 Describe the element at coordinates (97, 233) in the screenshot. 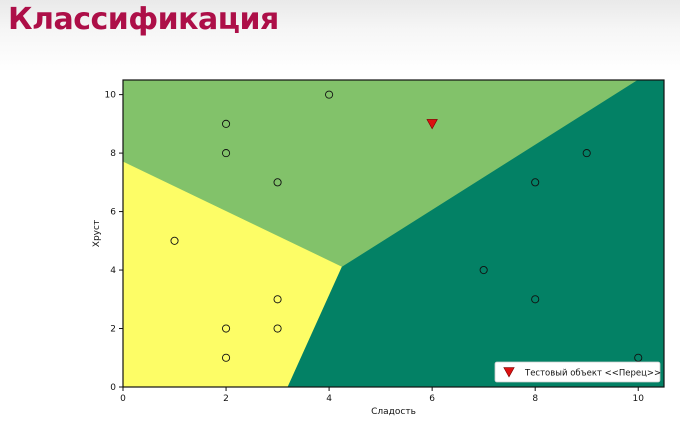

I see `y-axis-label: Хруст` at that location.